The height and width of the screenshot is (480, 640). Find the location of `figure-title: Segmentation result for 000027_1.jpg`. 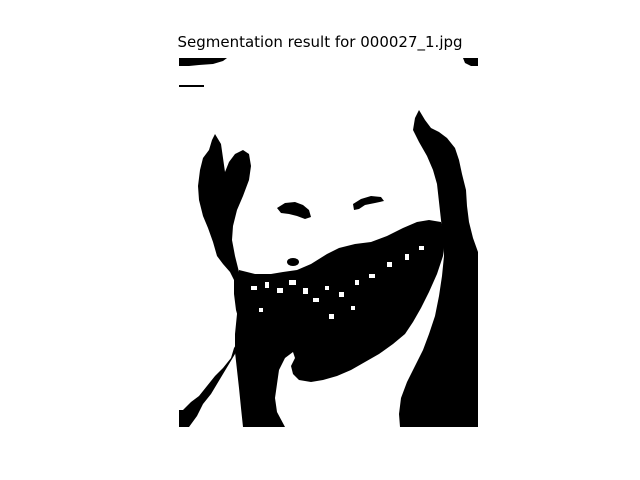

figure-title: Segmentation result for 000027_1.jpg is located at coordinates (320, 42).